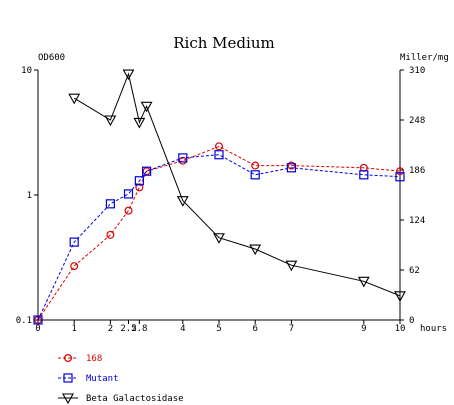  Describe the element at coordinates (411, 321) in the screenshot. I see `right-tick-label: 0` at that location.